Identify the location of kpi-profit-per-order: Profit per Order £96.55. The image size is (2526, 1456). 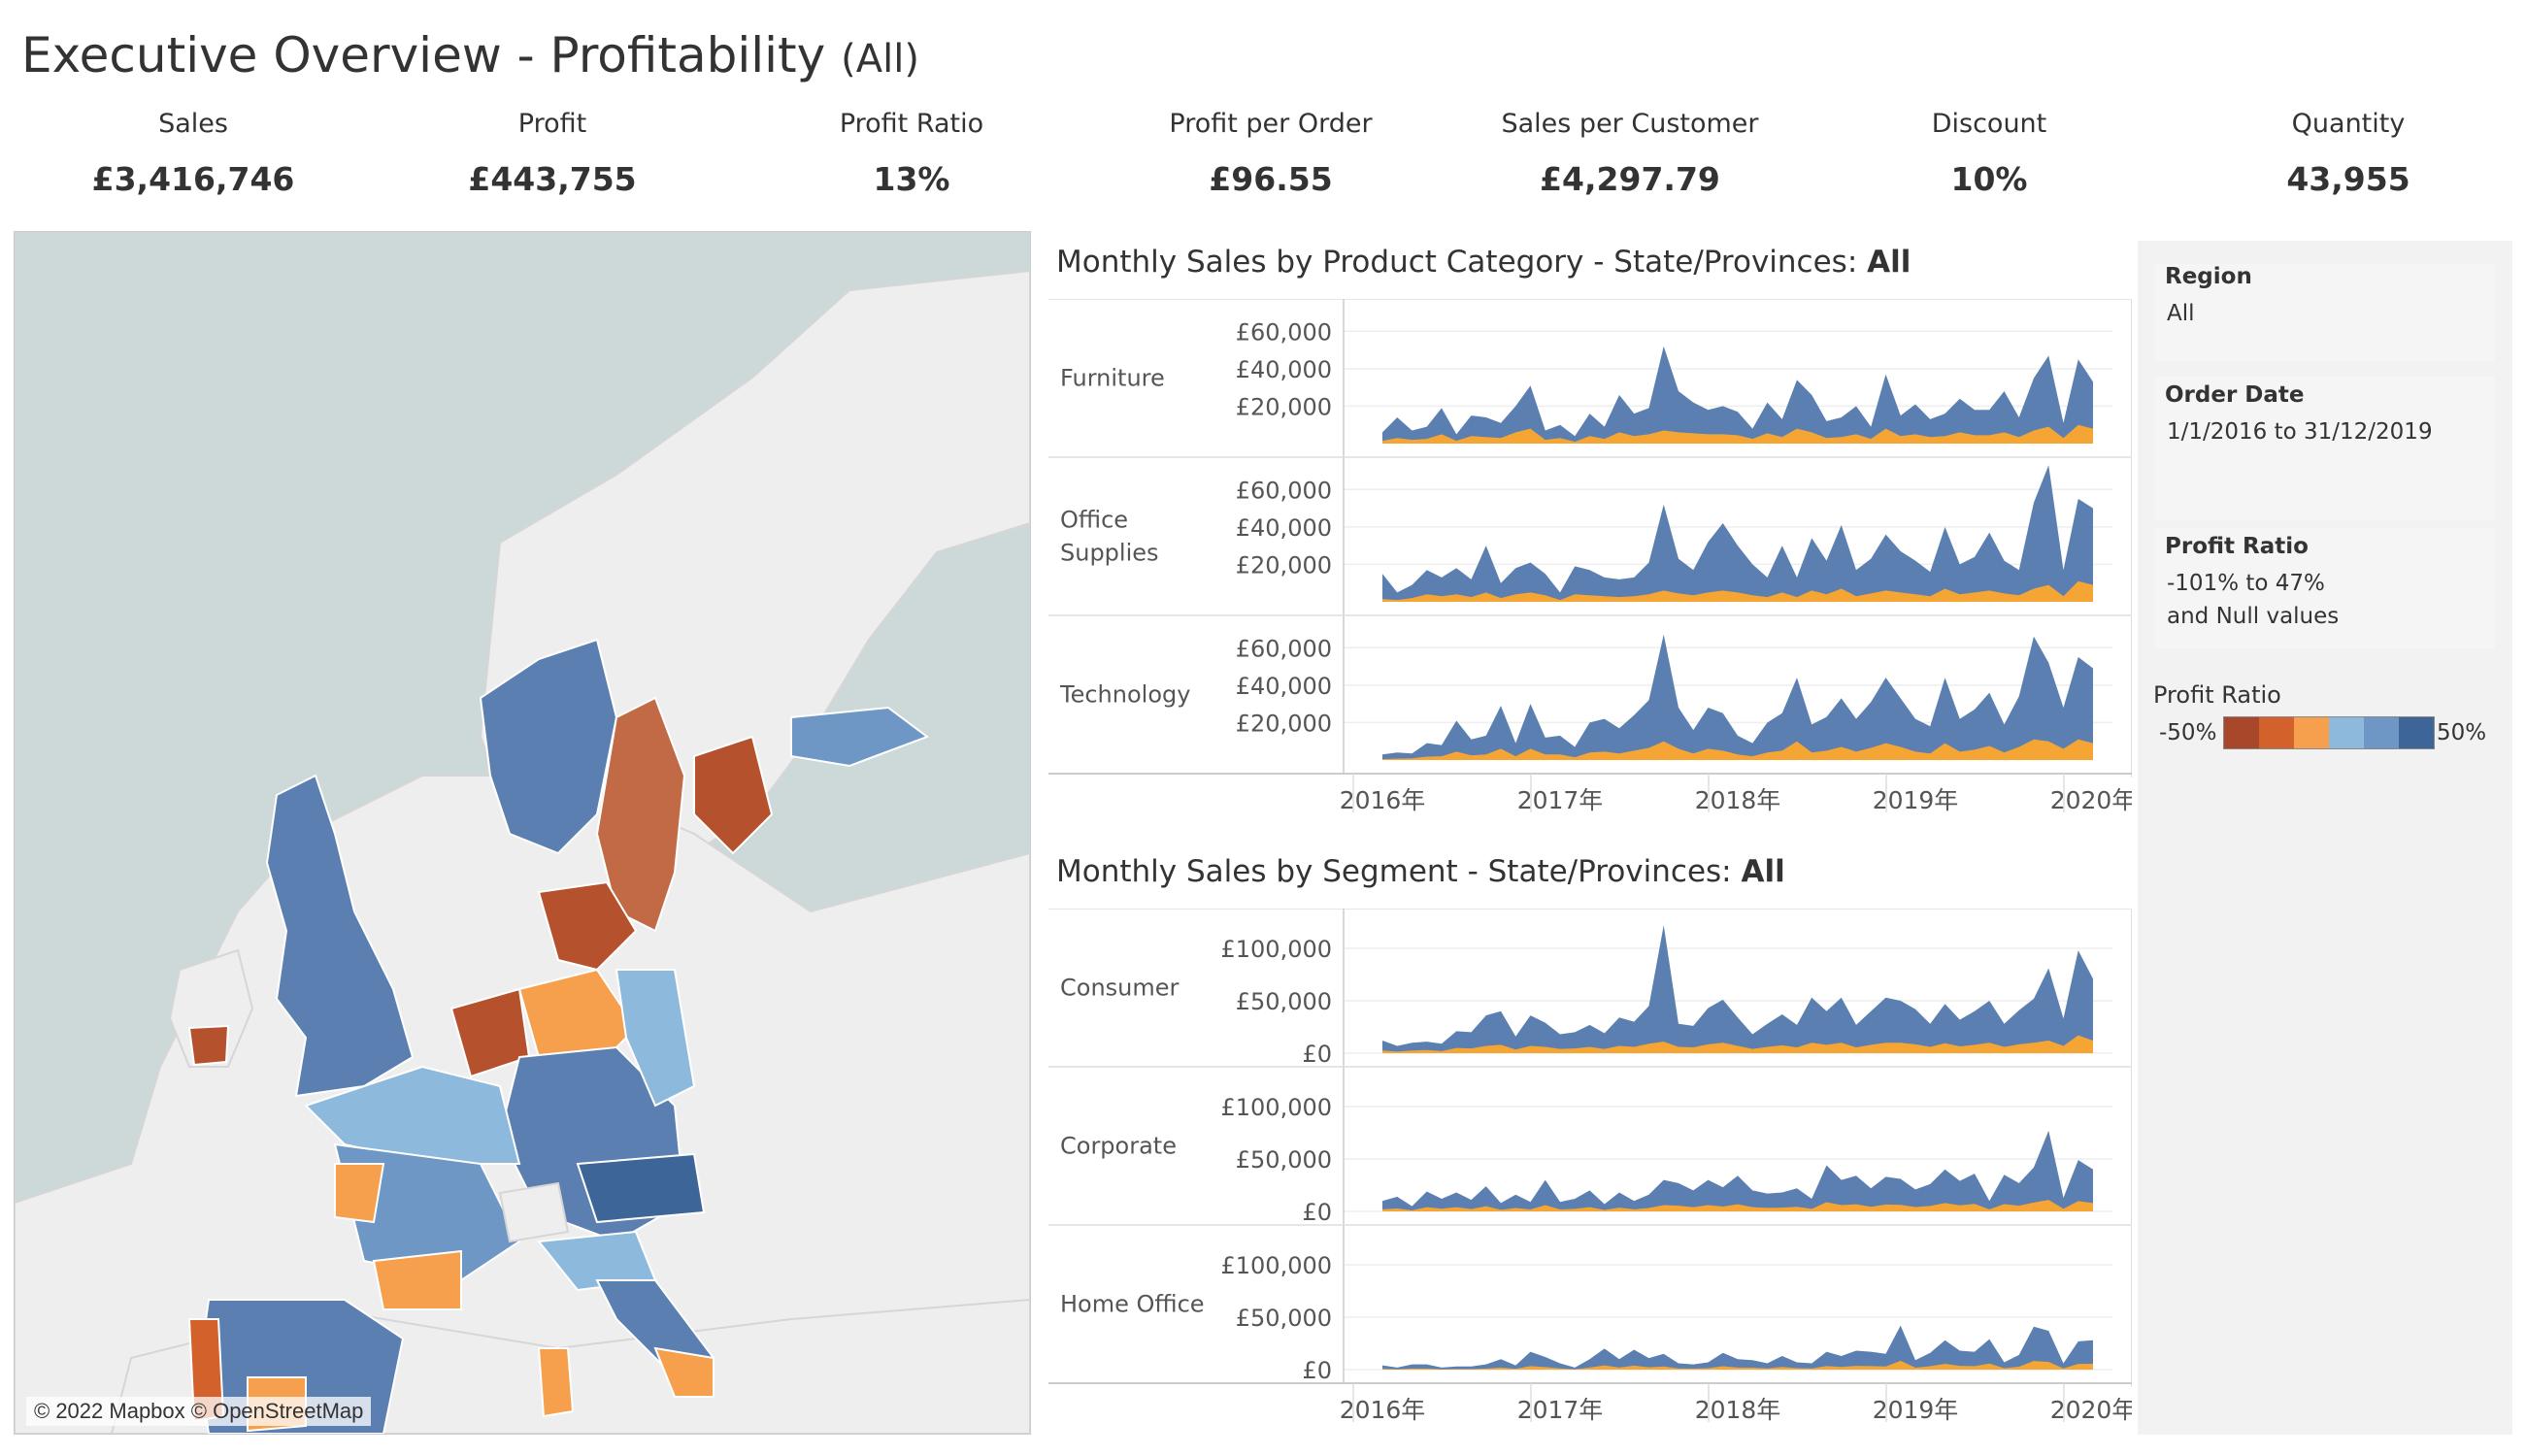
(1270, 153).